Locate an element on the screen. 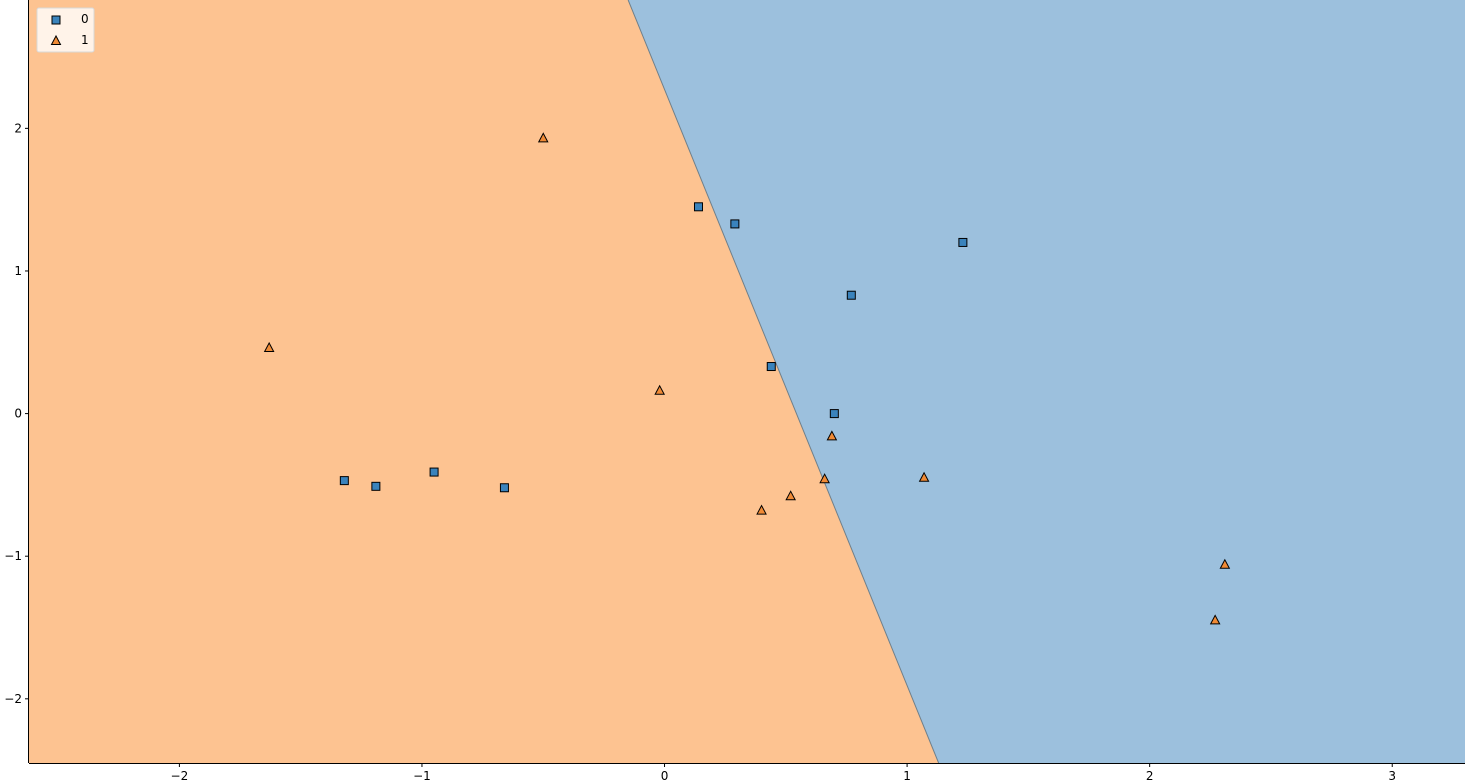 The width and height of the screenshot is (1465, 784). legend: 01 is located at coordinates (65, 30).